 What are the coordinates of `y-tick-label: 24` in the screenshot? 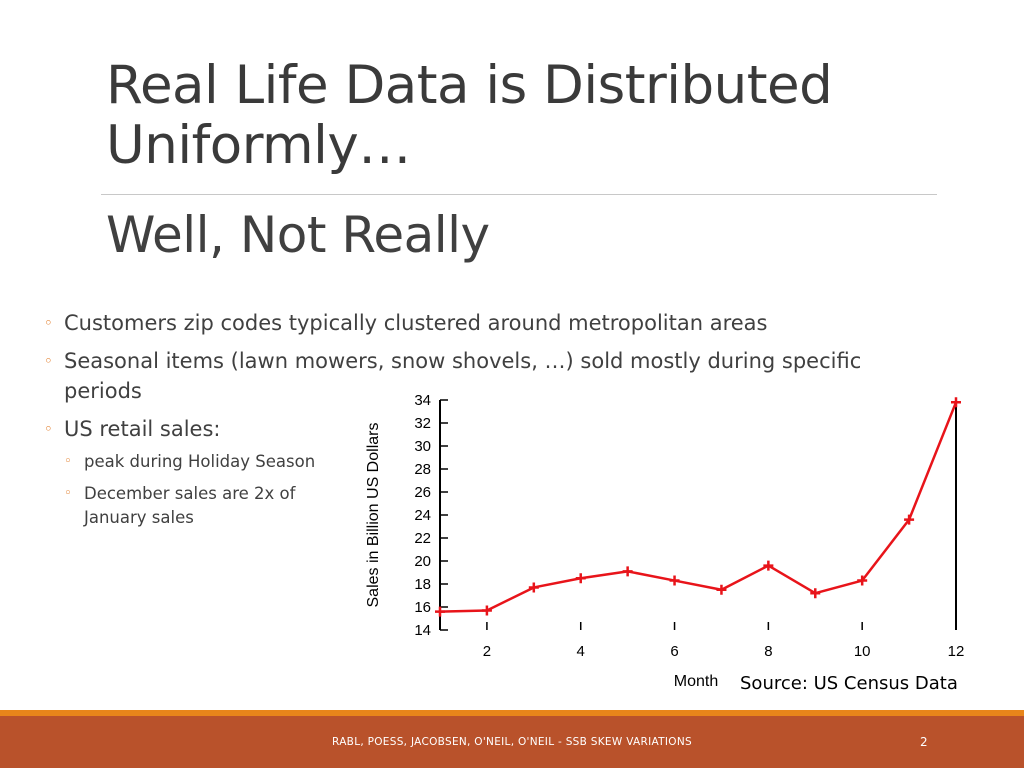 It's located at (422, 515).